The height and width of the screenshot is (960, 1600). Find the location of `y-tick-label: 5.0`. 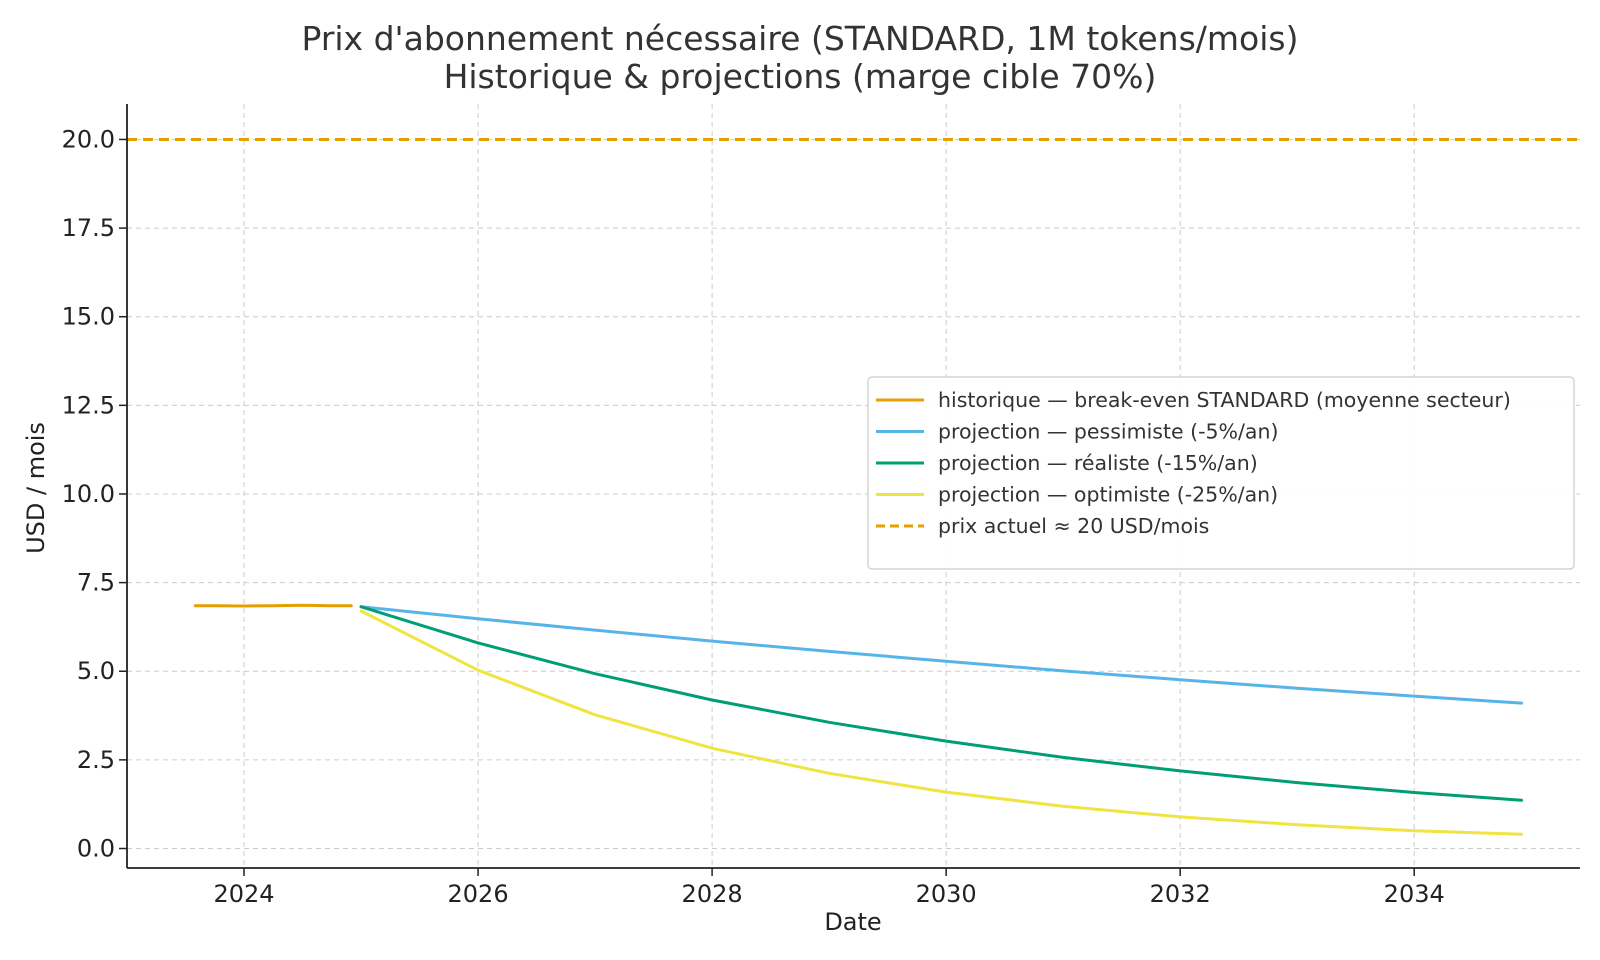

y-tick-label: 5.0 is located at coordinates (96, 671).